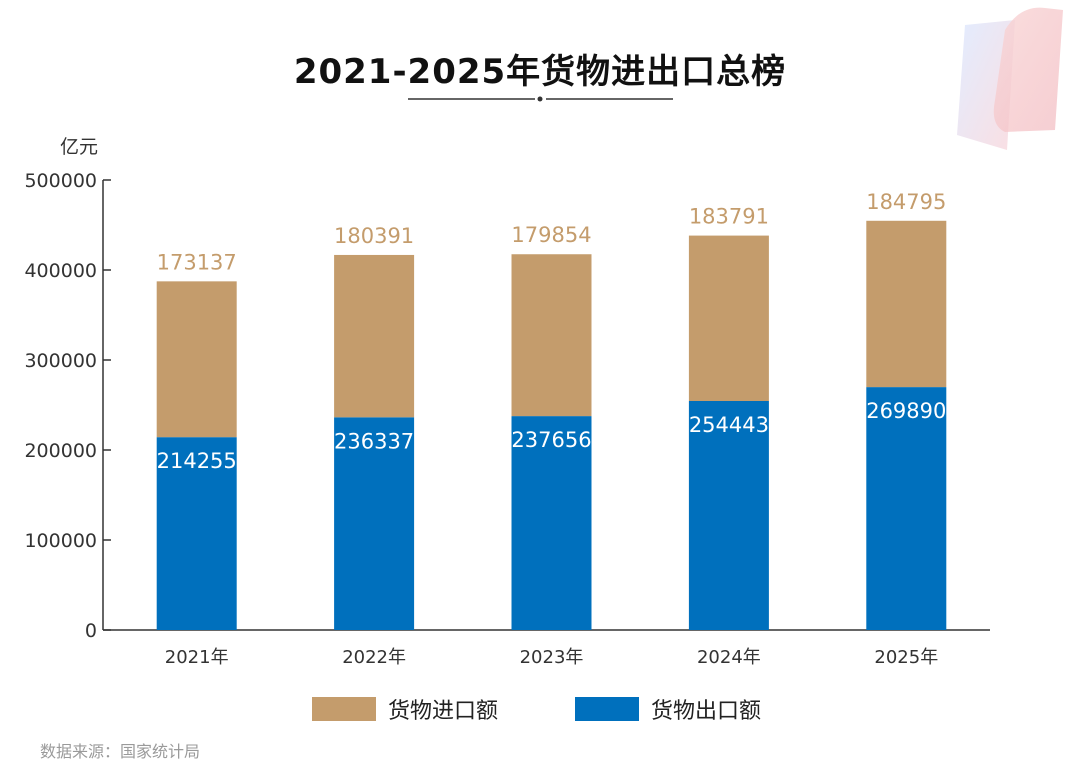 The height and width of the screenshot is (780, 1080). What do you see at coordinates (1010, 78) in the screenshot?
I see `corner-decoration` at bounding box center [1010, 78].